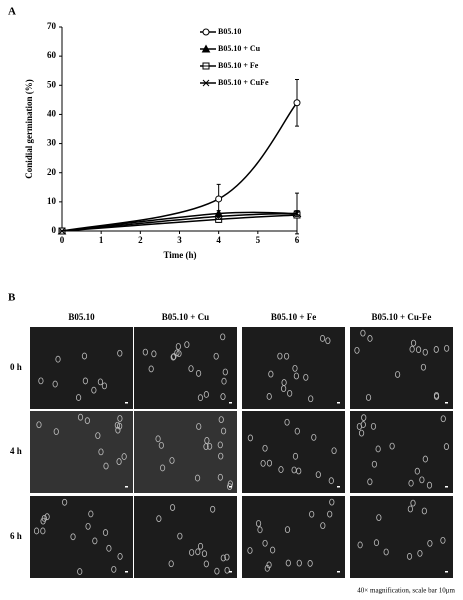  What do you see at coordinates (218, 240) in the screenshot?
I see `x-tick-label: 4` at bounding box center [218, 240].